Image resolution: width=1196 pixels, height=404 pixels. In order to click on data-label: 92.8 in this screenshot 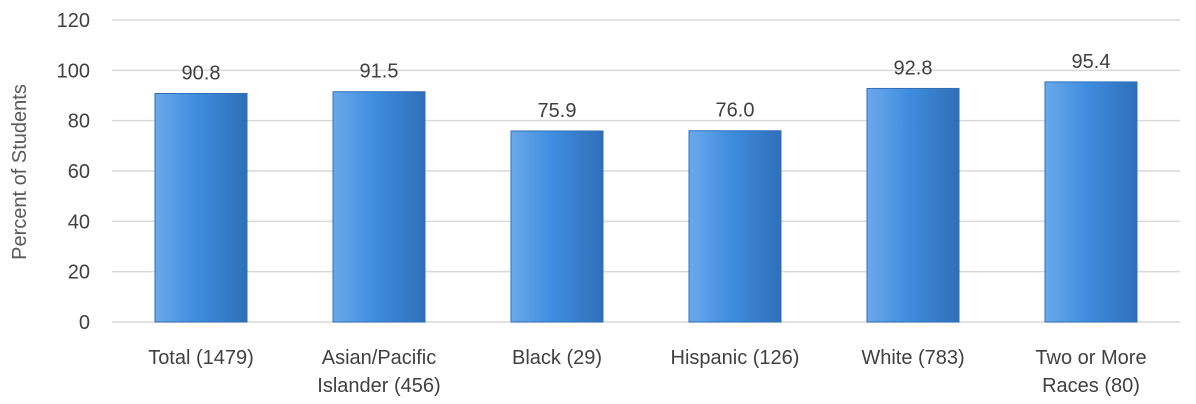, I will do `click(913, 68)`.